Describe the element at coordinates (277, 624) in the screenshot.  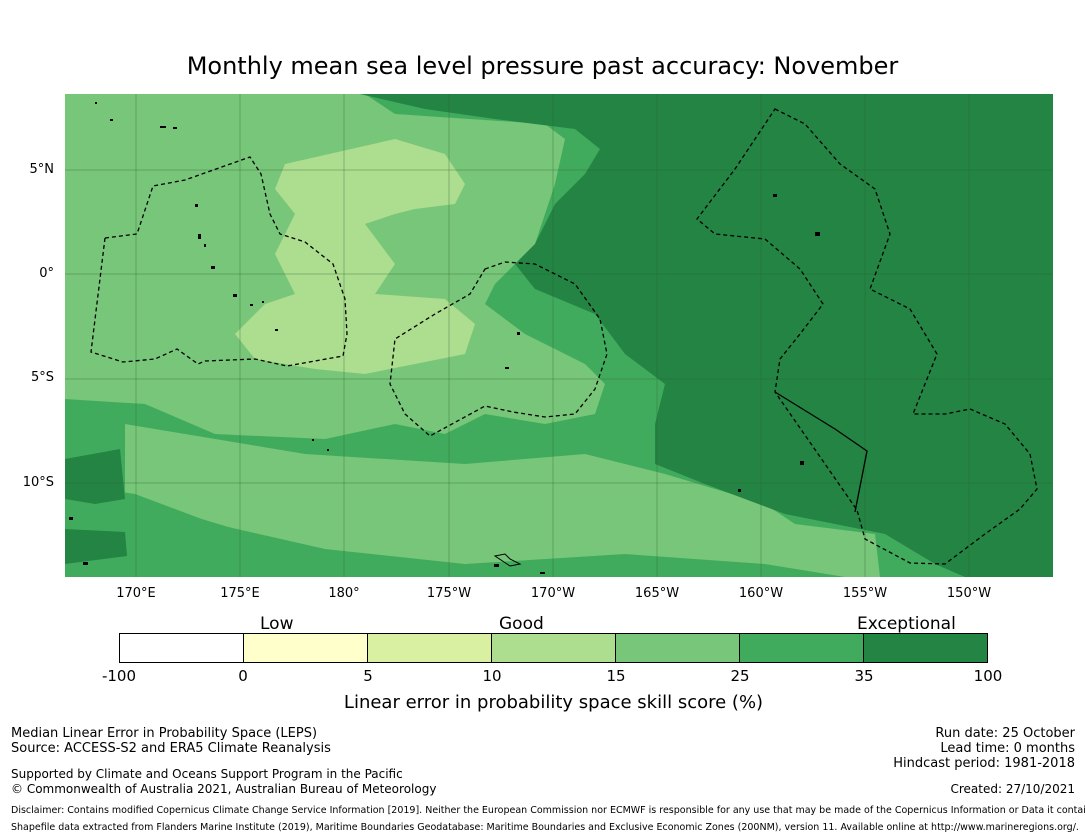
I see `colorbar-label-low: Low` at that location.